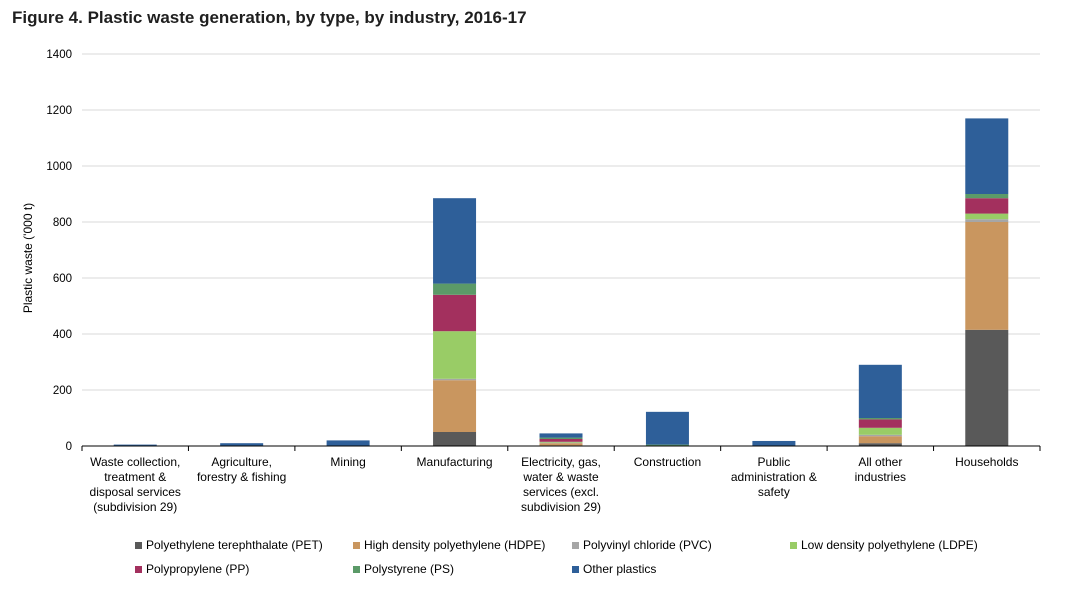  What do you see at coordinates (347, 462) in the screenshot?
I see `x-category-label: Mining` at bounding box center [347, 462].